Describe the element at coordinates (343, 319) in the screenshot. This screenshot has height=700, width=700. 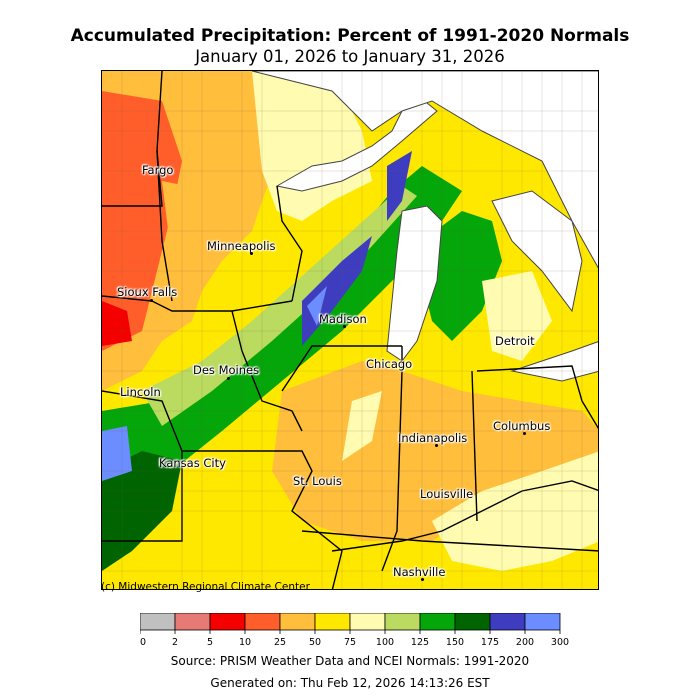
I see `city-label-madison: Madison` at that location.